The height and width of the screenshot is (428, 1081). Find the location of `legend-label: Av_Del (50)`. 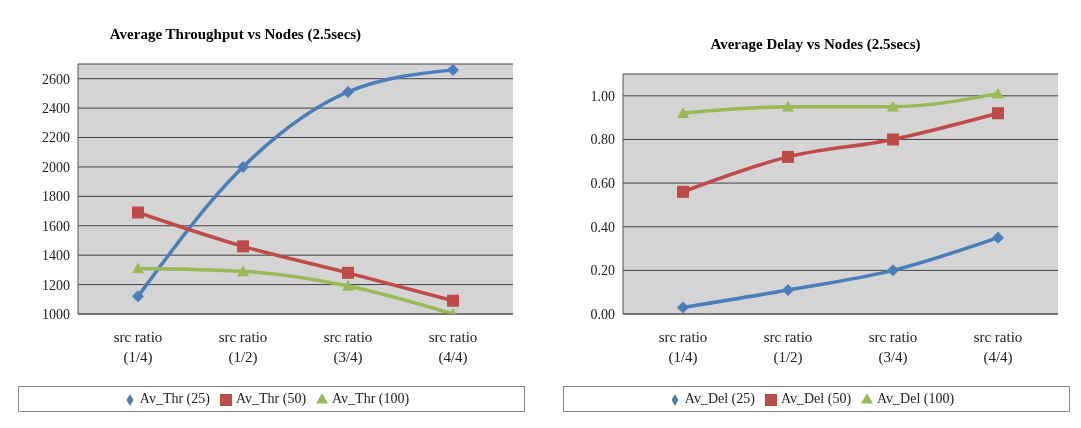

legend-label: Av_Del (50) is located at coordinates (816, 398).